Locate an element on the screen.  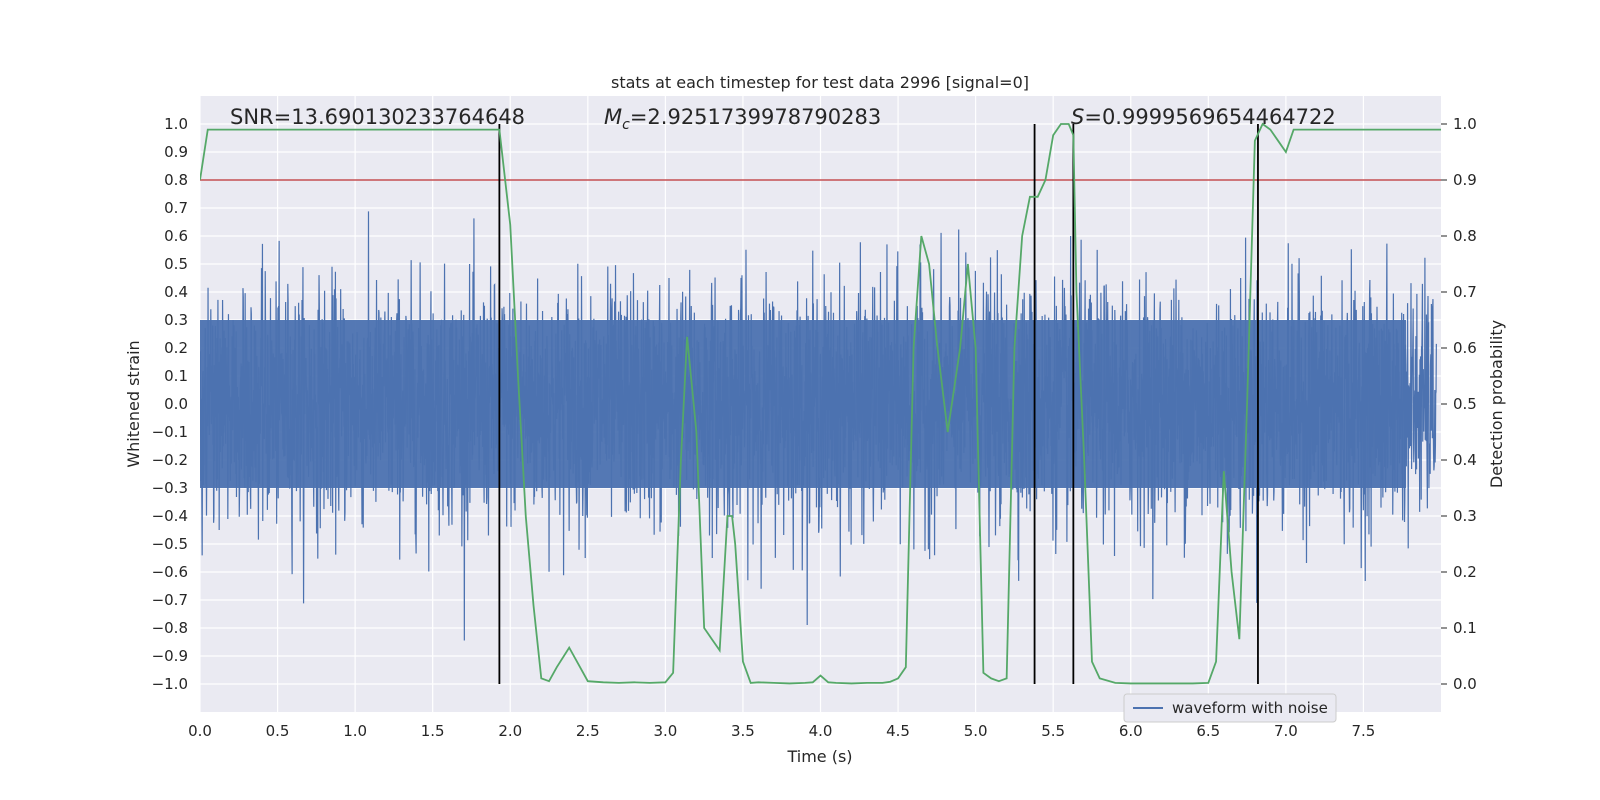
y-tick-label: 0.2 is located at coordinates (176, 348).